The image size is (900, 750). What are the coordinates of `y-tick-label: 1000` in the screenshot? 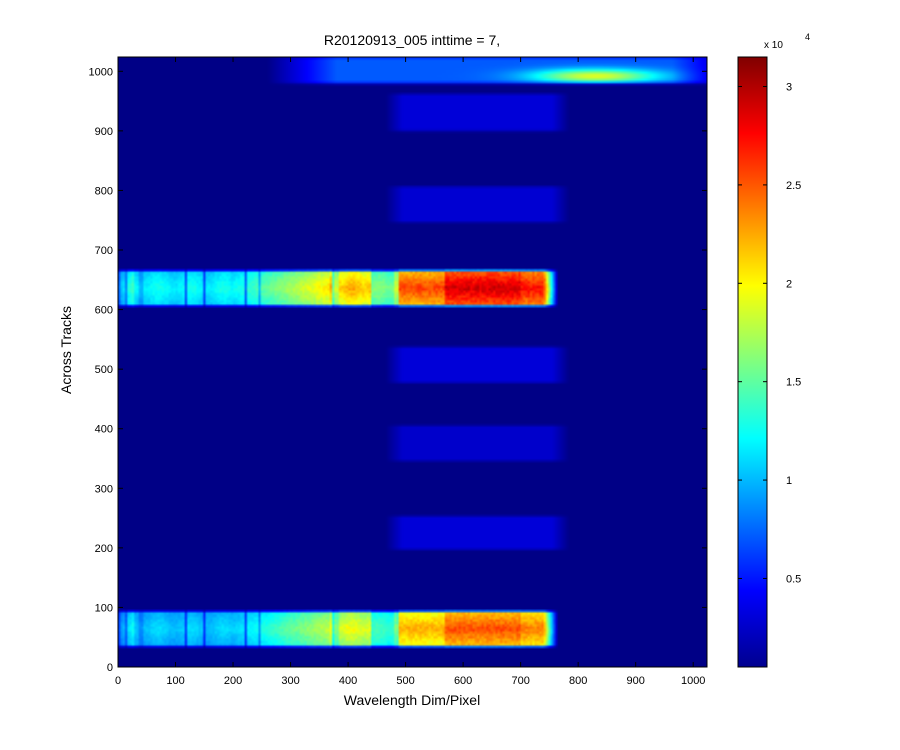 It's located at (101, 72).